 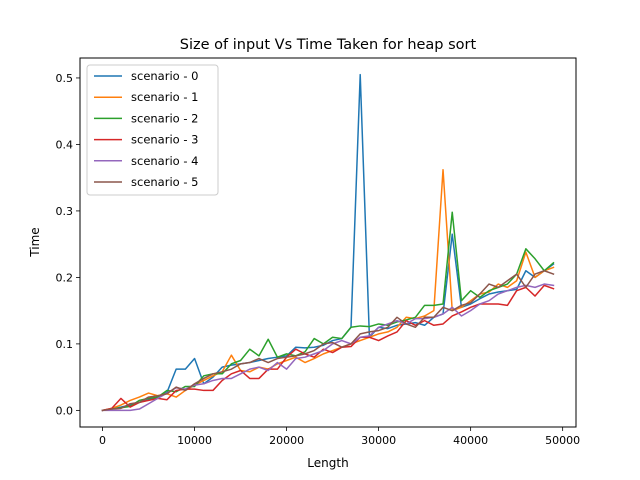 I want to click on x-tick-label: 30000, so click(x=378, y=440).